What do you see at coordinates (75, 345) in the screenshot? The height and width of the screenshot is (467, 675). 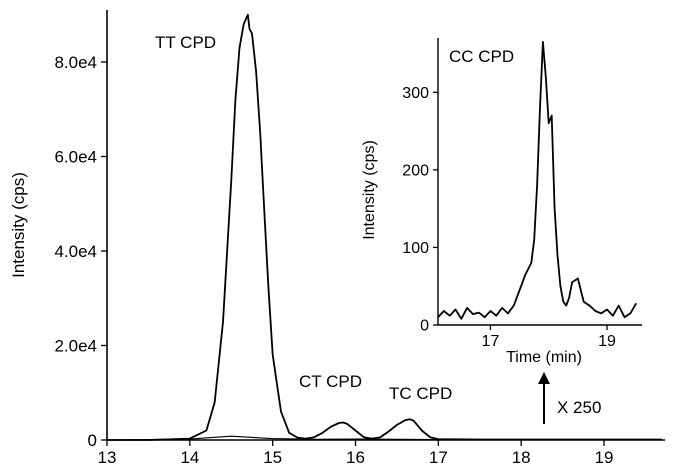 I see `y-tick-label: 2.0e4` at bounding box center [75, 345].